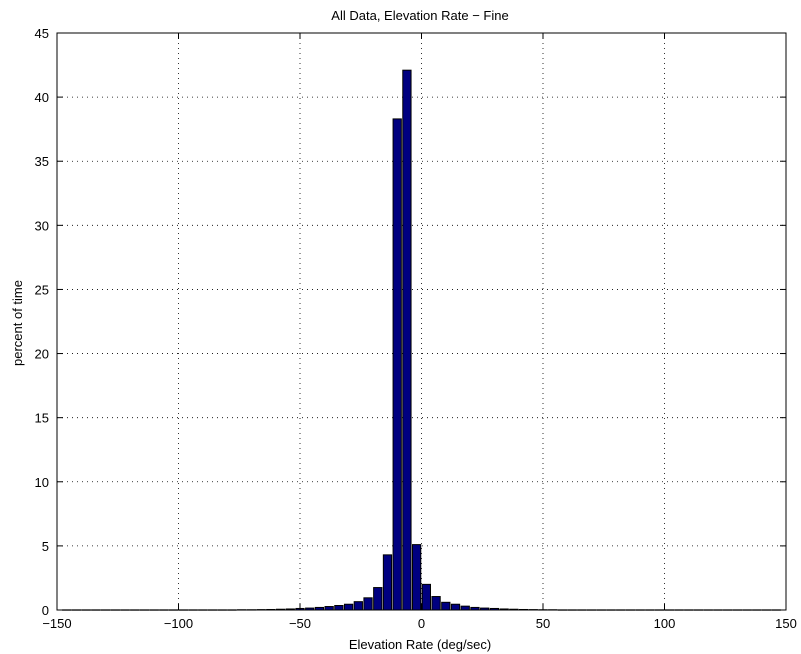 This screenshot has width=801, height=654. Describe the element at coordinates (42, 225) in the screenshot. I see `y-tick-label: 30` at that location.